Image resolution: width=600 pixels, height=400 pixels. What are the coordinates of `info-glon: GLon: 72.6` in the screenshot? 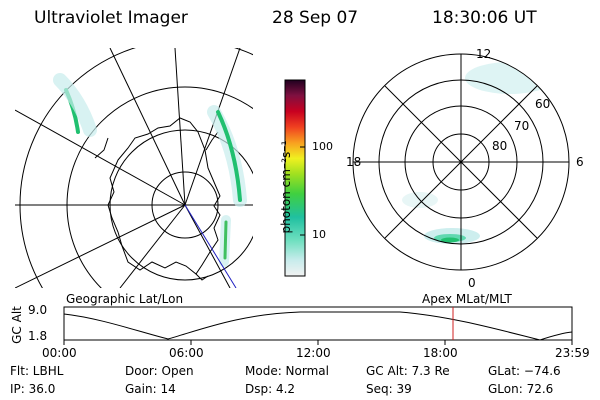 It's located at (521, 389).